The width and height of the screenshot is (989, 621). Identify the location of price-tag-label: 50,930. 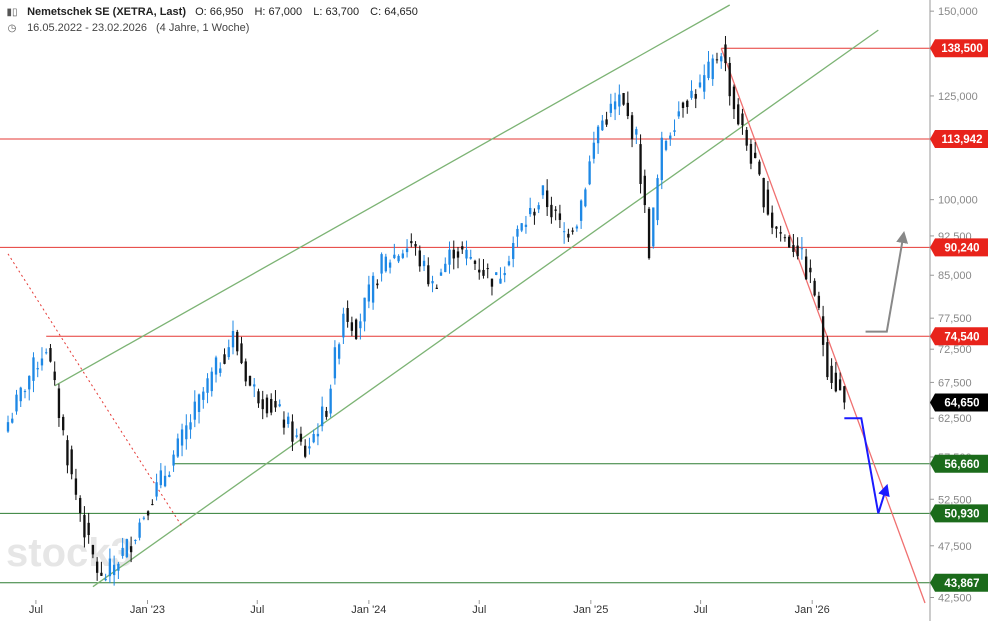
(961, 514).